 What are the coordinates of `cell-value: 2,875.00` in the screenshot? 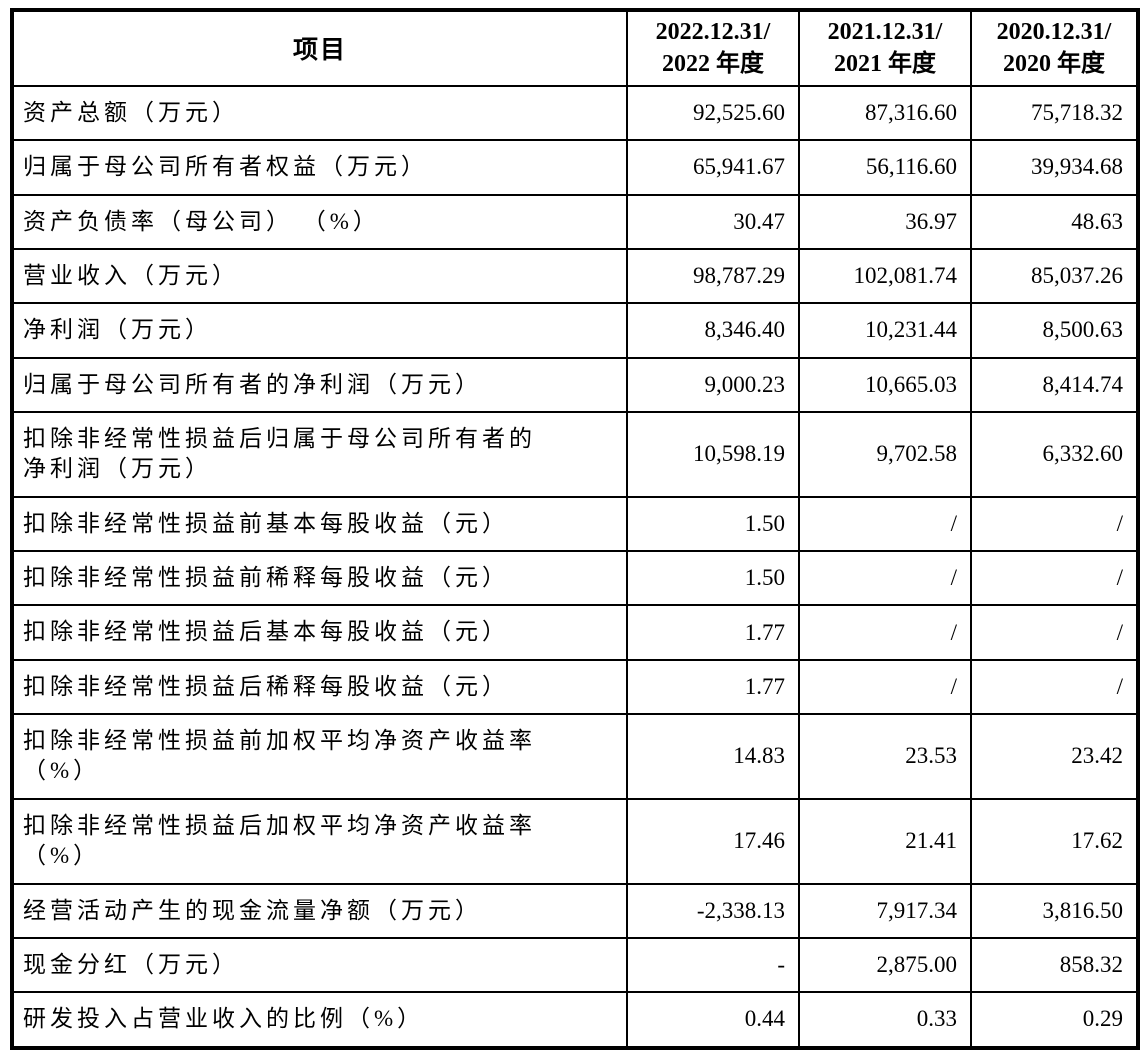 It's located at (885, 965).